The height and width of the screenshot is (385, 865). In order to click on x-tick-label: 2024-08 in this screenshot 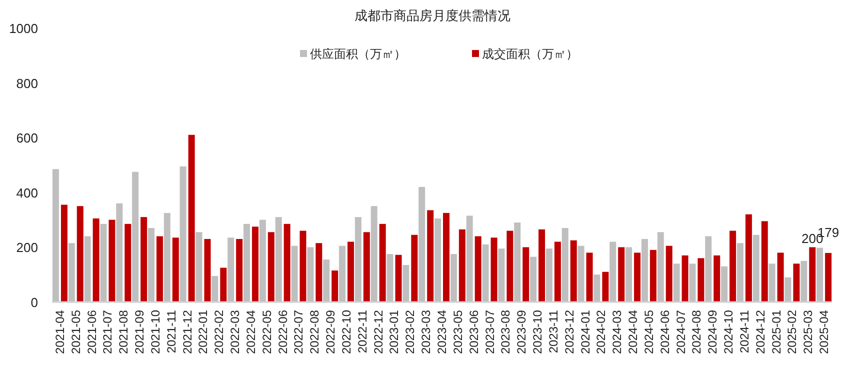, I will do `click(697, 332)`.